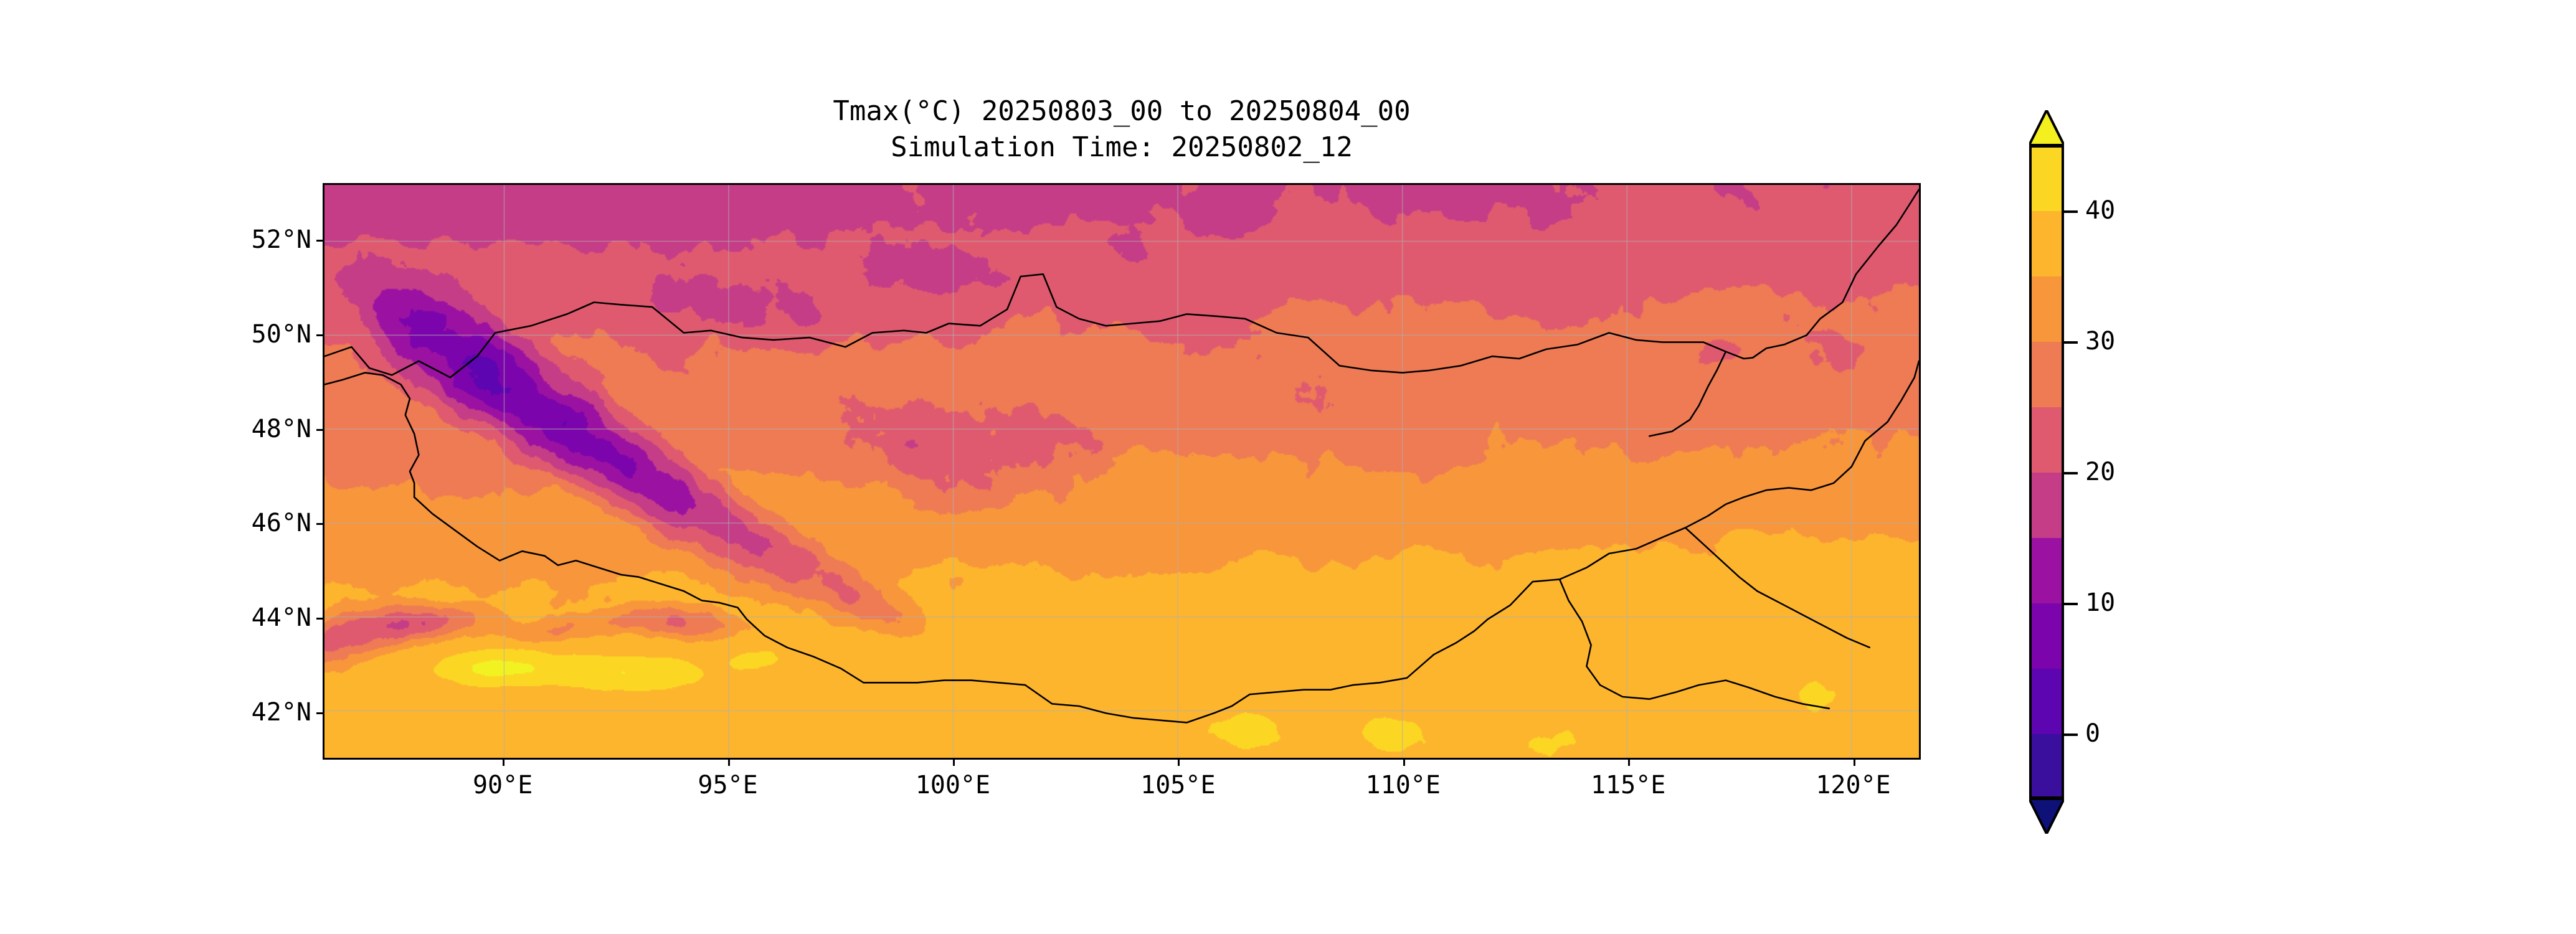  I want to click on colorbar-tick-label: 30, so click(2100, 341).